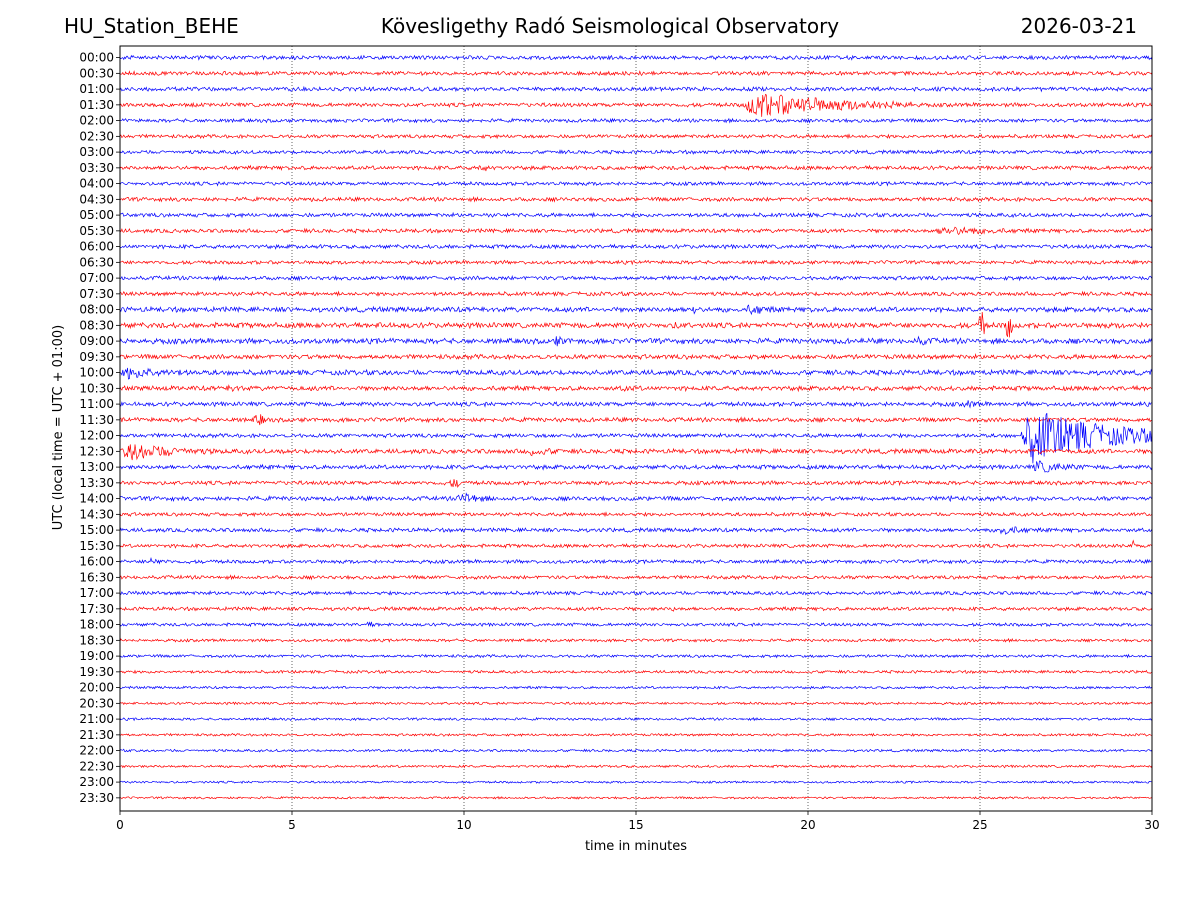 This screenshot has height=900, width=1200. Describe the element at coordinates (635, 825) in the screenshot. I see `x-tick-label: 15` at that location.